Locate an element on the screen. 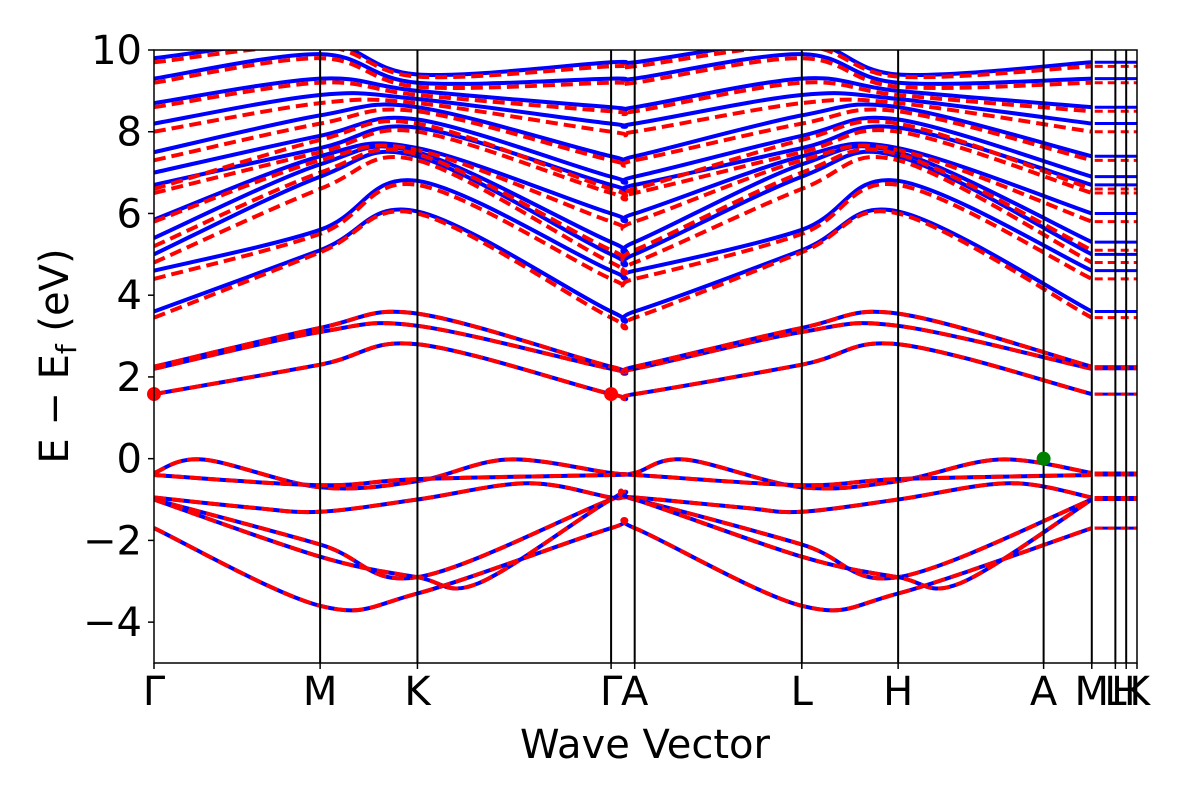 The width and height of the screenshot is (1200, 800). x-tick-label-6: H is located at coordinates (898, 692).